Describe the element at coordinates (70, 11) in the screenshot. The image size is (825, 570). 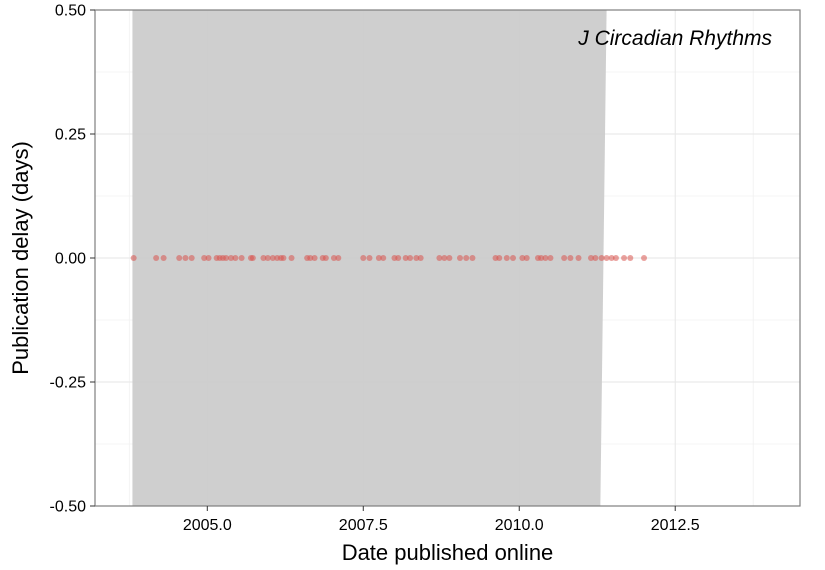
I see `y-tick-label: 0.50` at that location.